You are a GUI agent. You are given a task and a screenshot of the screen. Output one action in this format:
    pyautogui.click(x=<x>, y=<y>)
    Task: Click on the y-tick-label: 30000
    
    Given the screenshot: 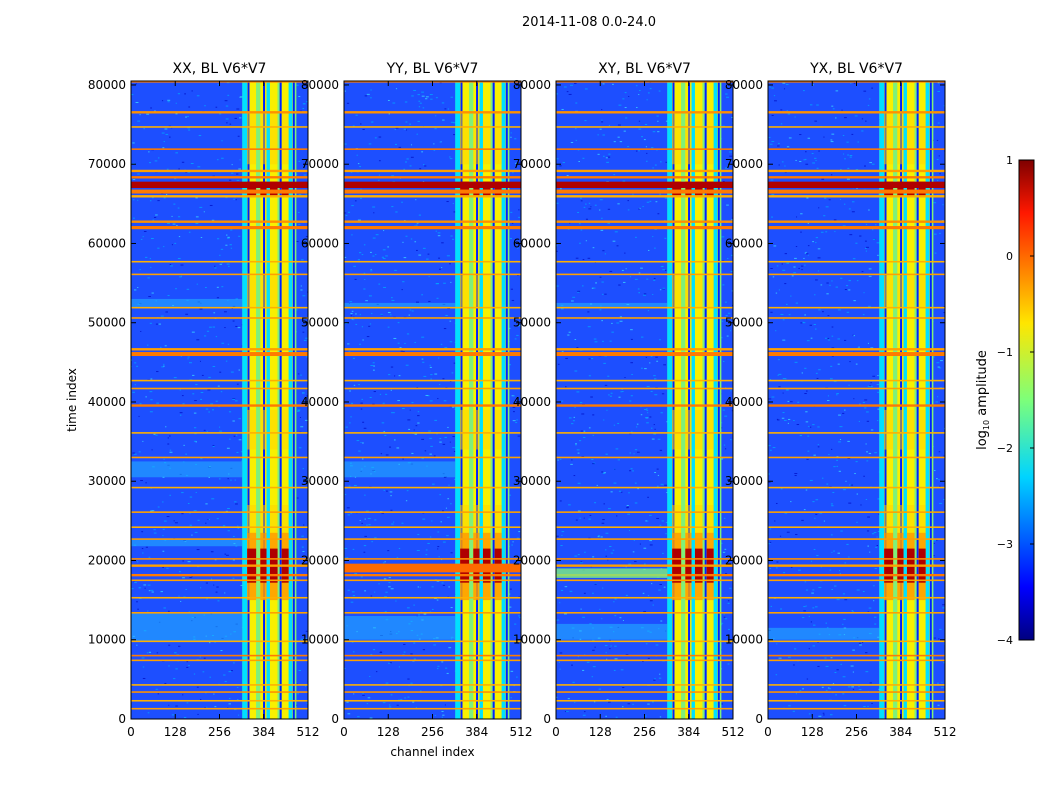 What is the action you would take?
    pyautogui.click(x=744, y=481)
    